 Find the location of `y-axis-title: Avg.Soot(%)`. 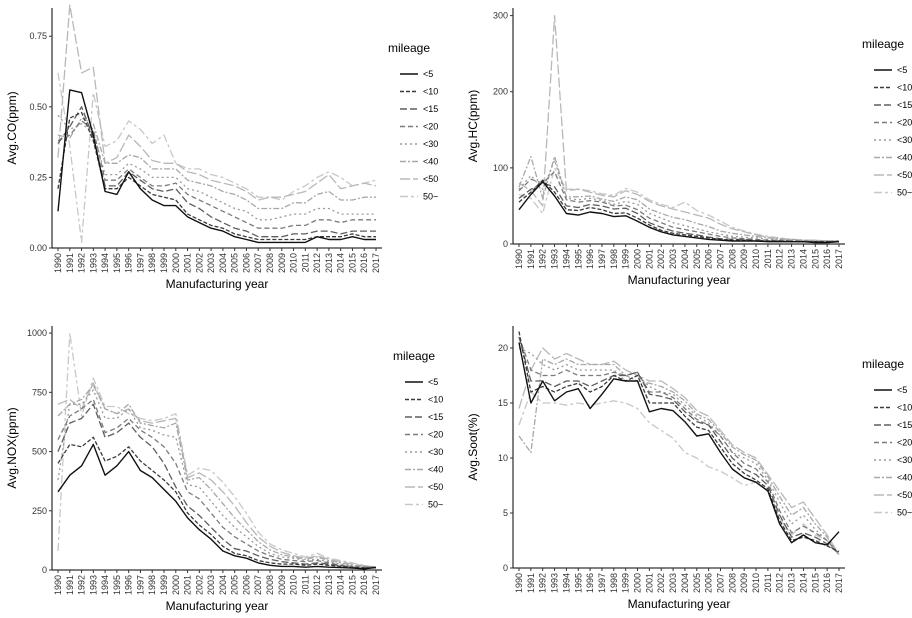

y-axis-title: Avg.Soot(%) is located at coordinates (473, 446).